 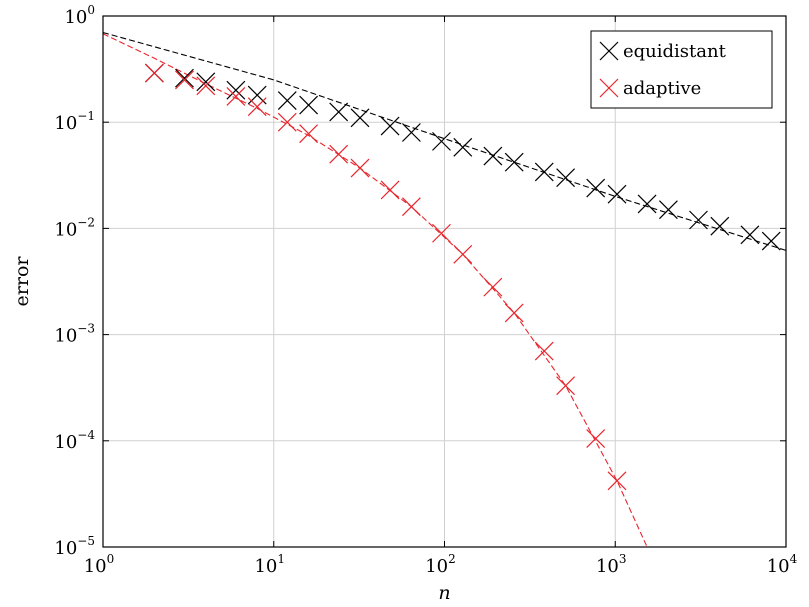 I want to click on y-tick-label: 10⁻², so click(x=74, y=227).